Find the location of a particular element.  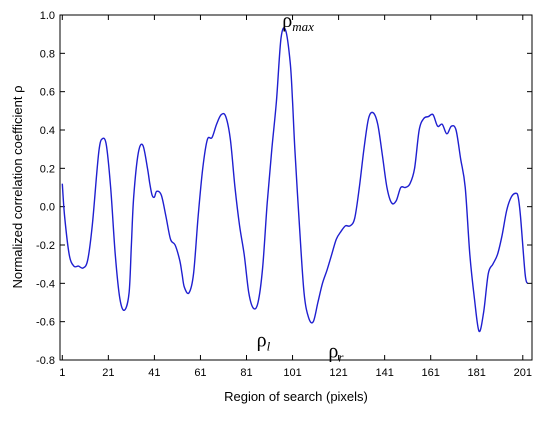

x-tick-label: 41 is located at coordinates (154, 373).